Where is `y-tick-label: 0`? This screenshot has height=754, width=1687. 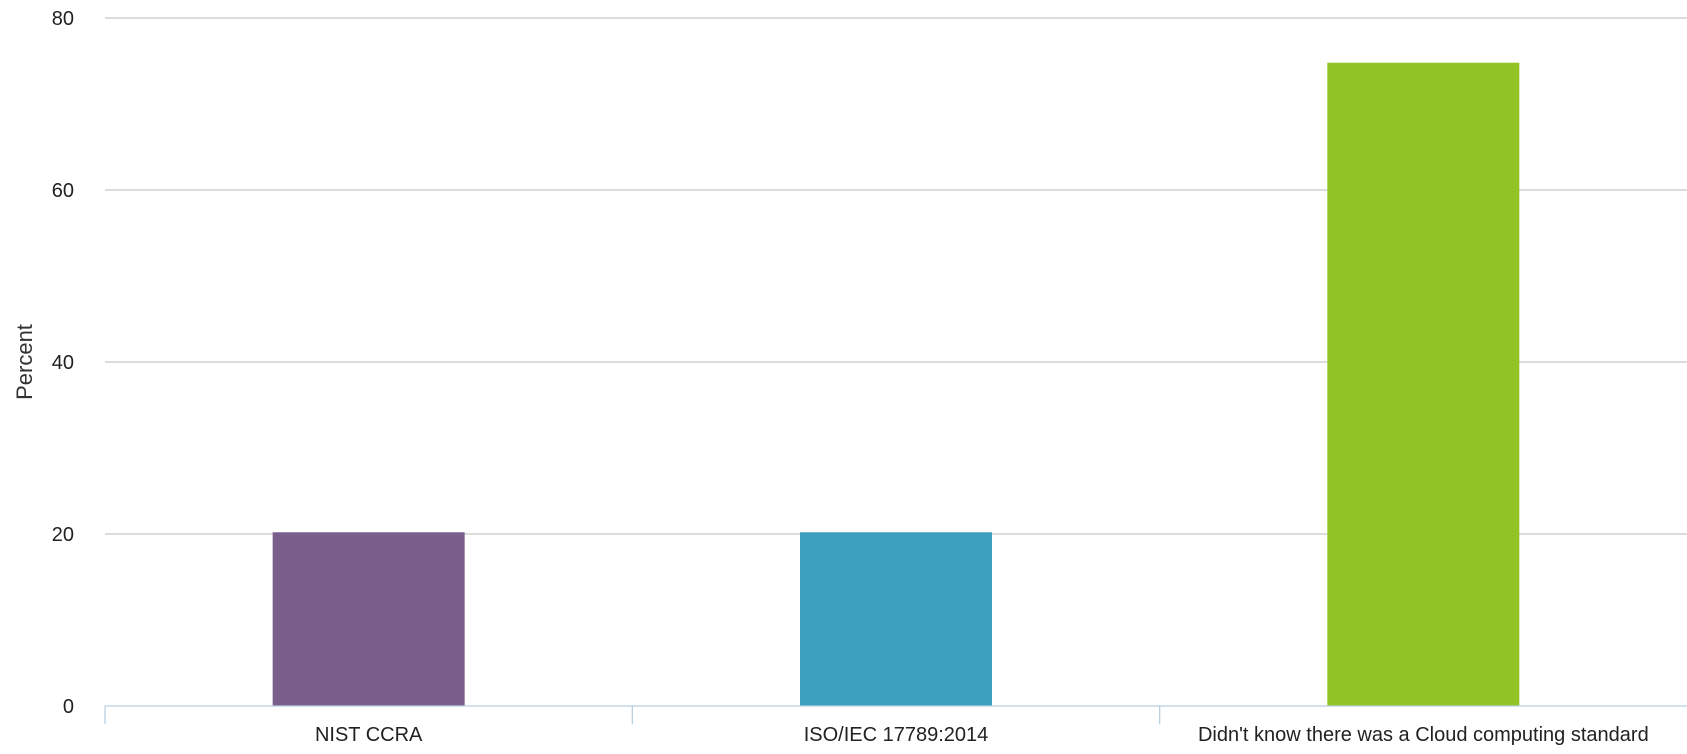 y-tick-label: 0 is located at coordinates (68, 707).